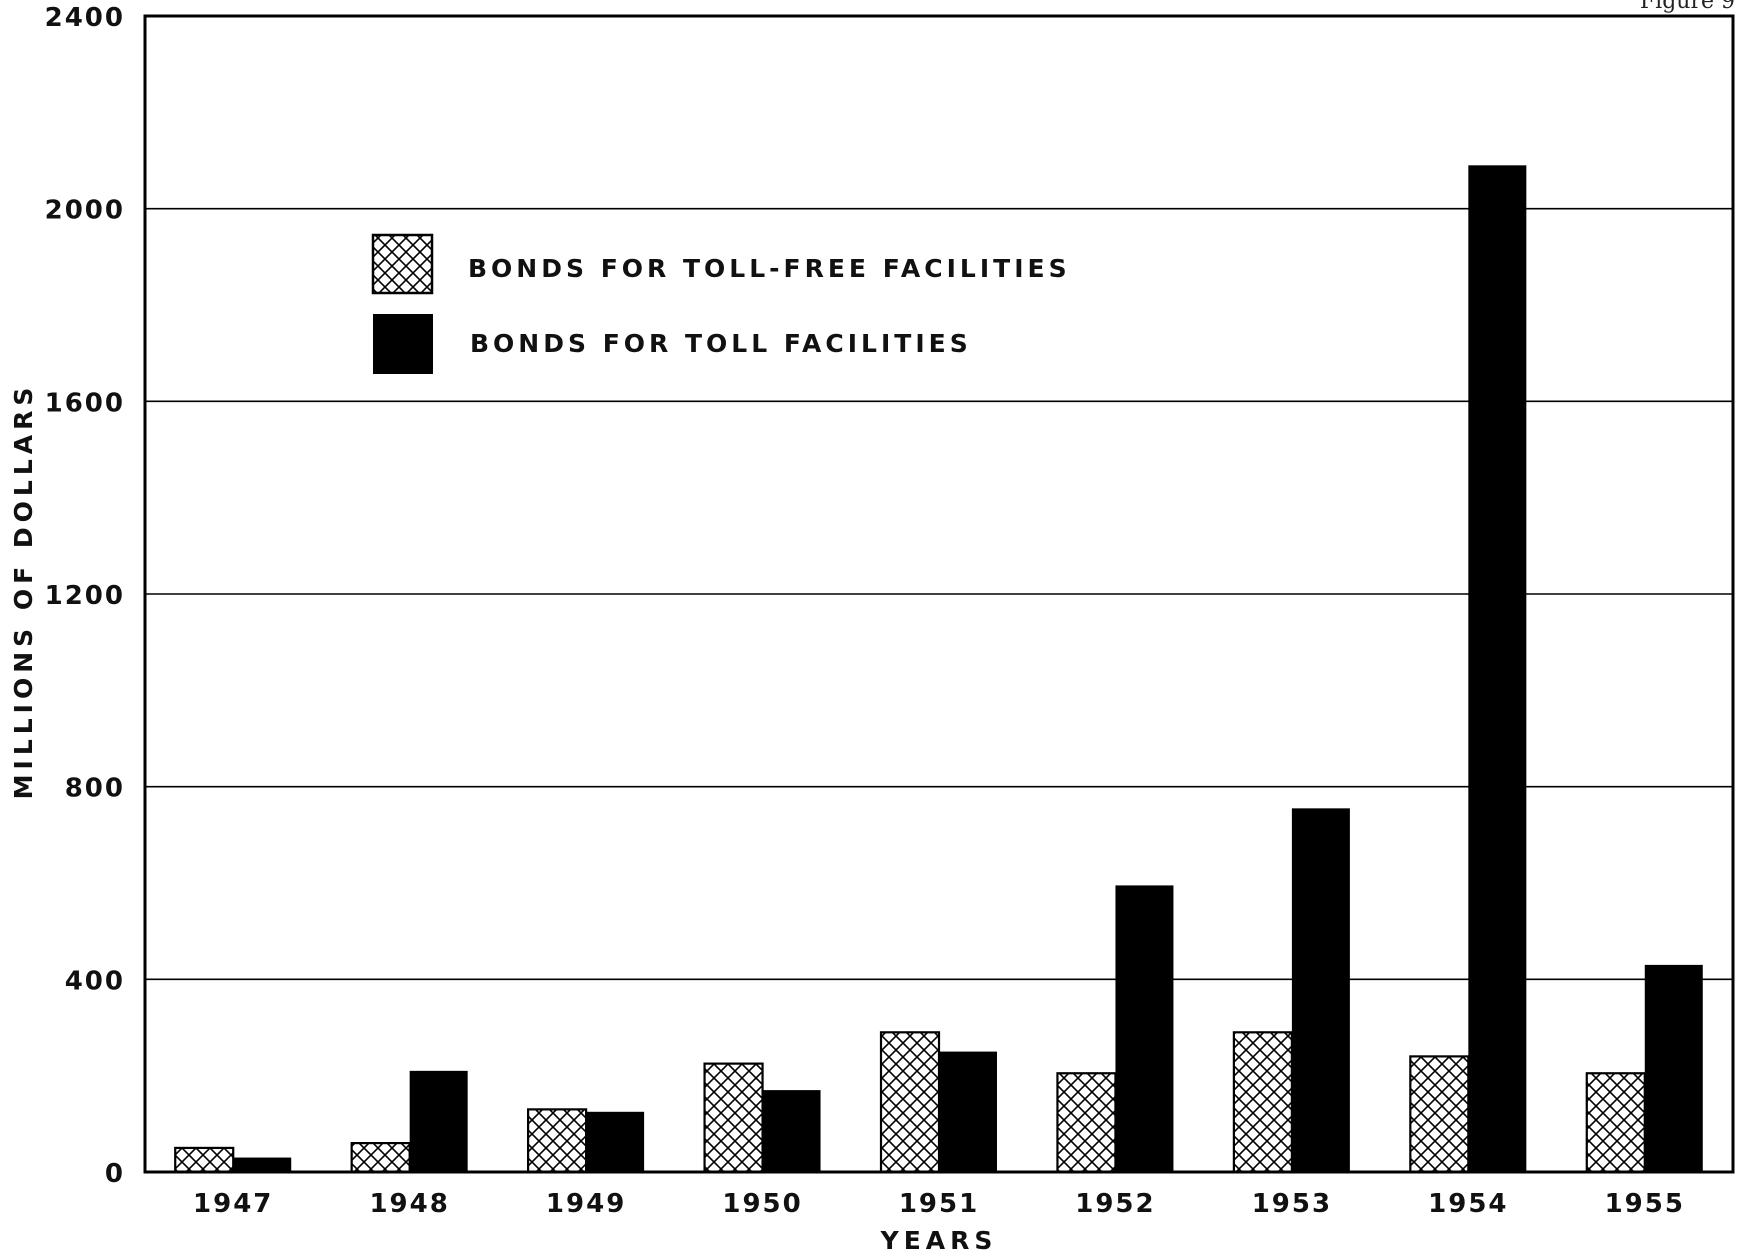  I want to click on legend-swatch-toll, so click(403, 344).